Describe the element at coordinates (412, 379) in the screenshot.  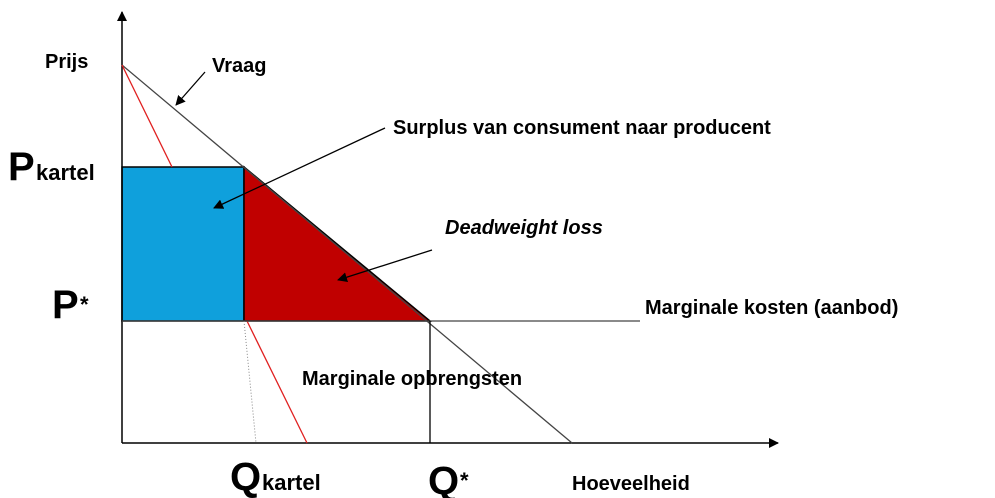
I see `mr-label: Marginale opbrengsten` at that location.